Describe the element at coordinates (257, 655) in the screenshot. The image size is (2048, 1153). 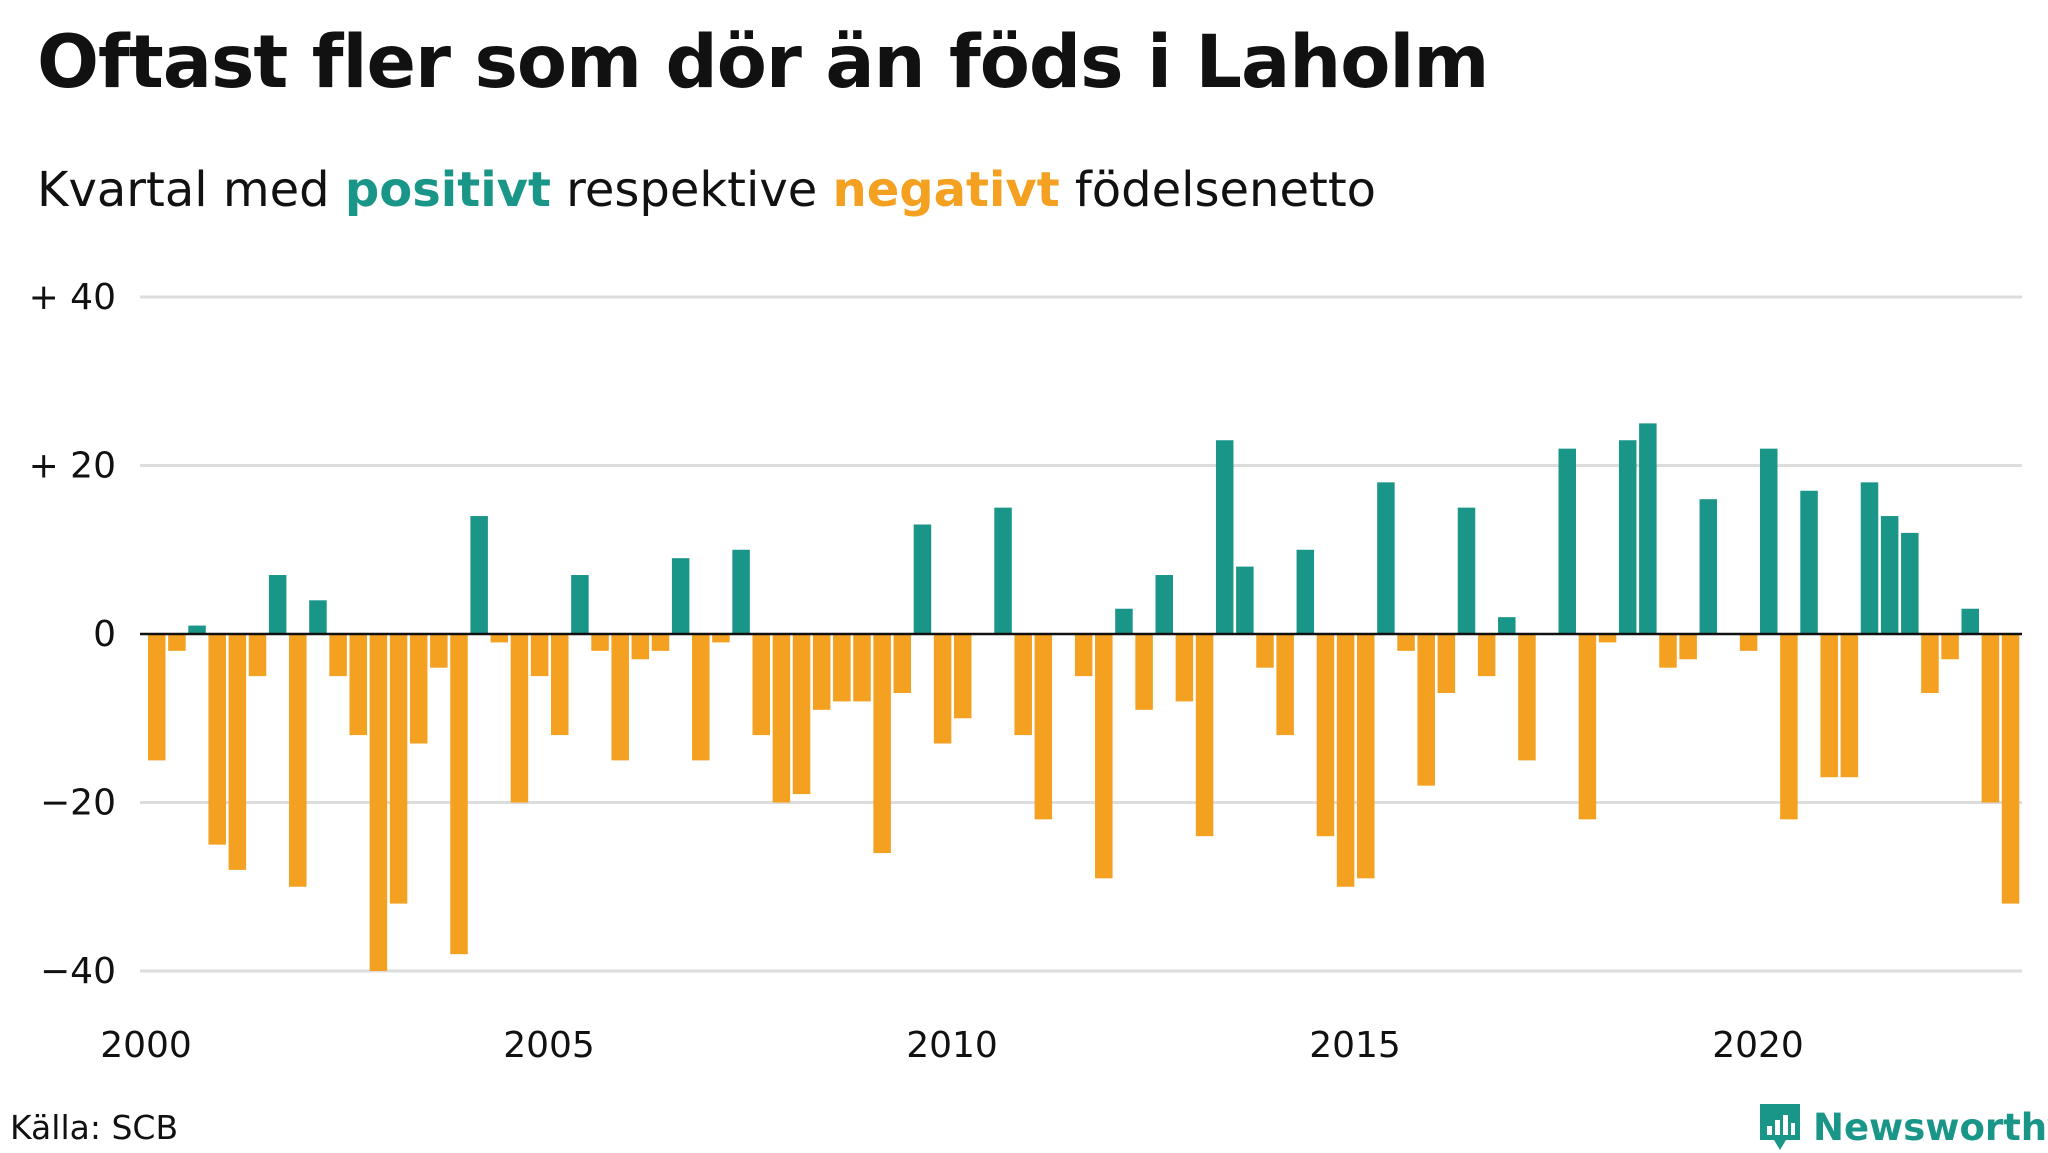
I see `bar-2001Q2` at that location.